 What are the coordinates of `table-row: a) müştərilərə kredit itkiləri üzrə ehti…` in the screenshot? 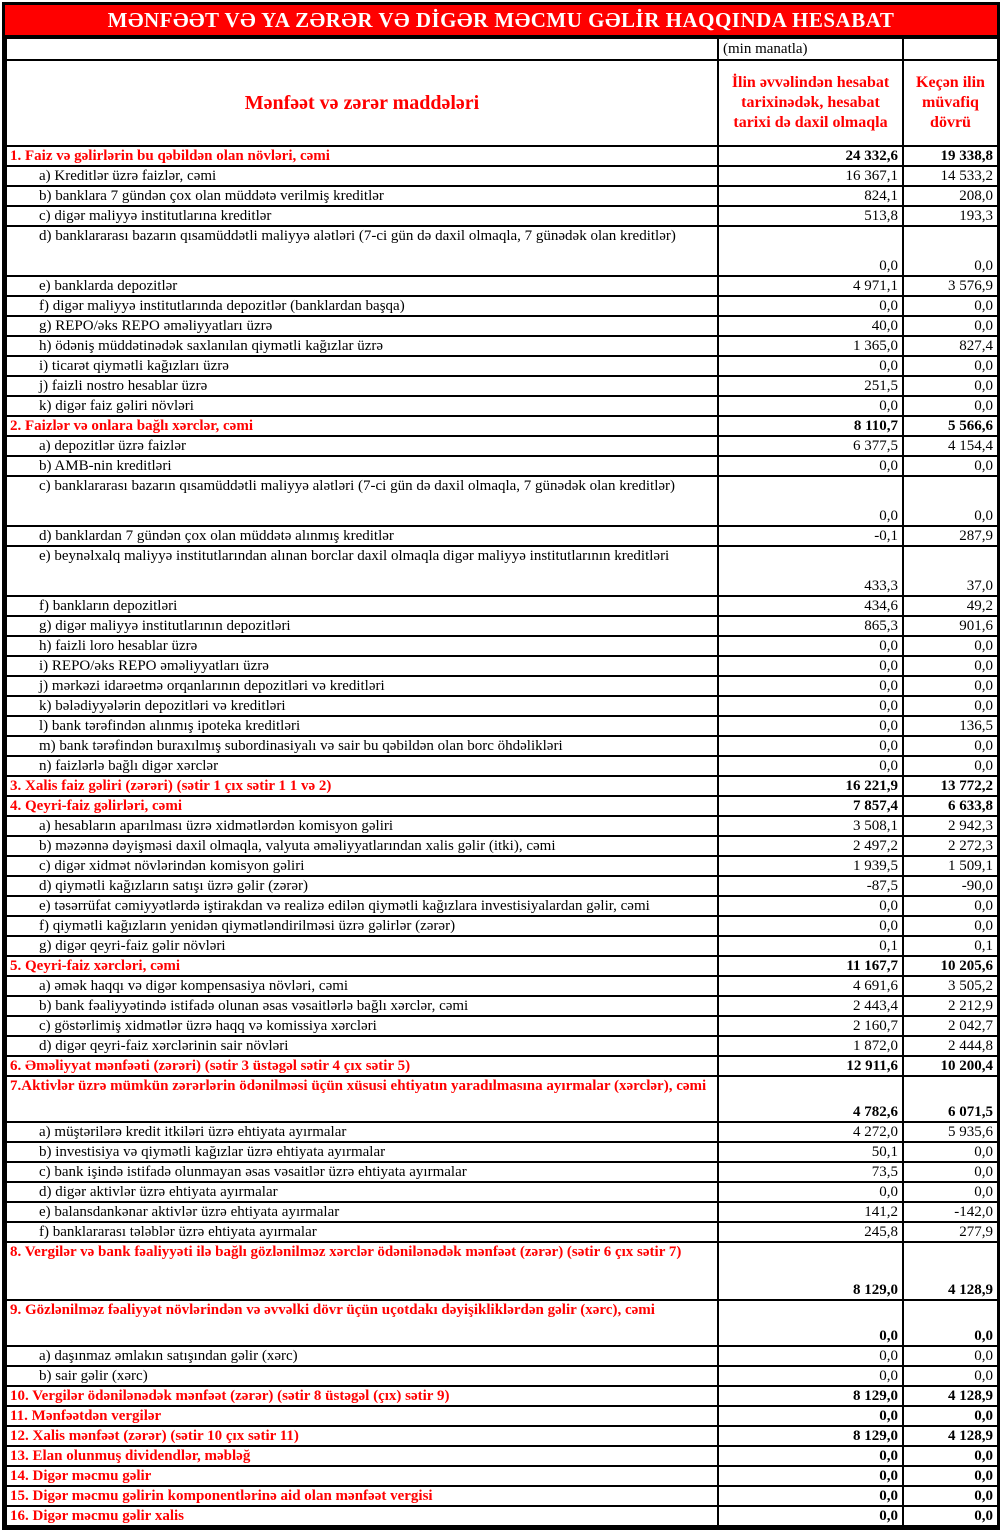 It's located at (502, 1132).